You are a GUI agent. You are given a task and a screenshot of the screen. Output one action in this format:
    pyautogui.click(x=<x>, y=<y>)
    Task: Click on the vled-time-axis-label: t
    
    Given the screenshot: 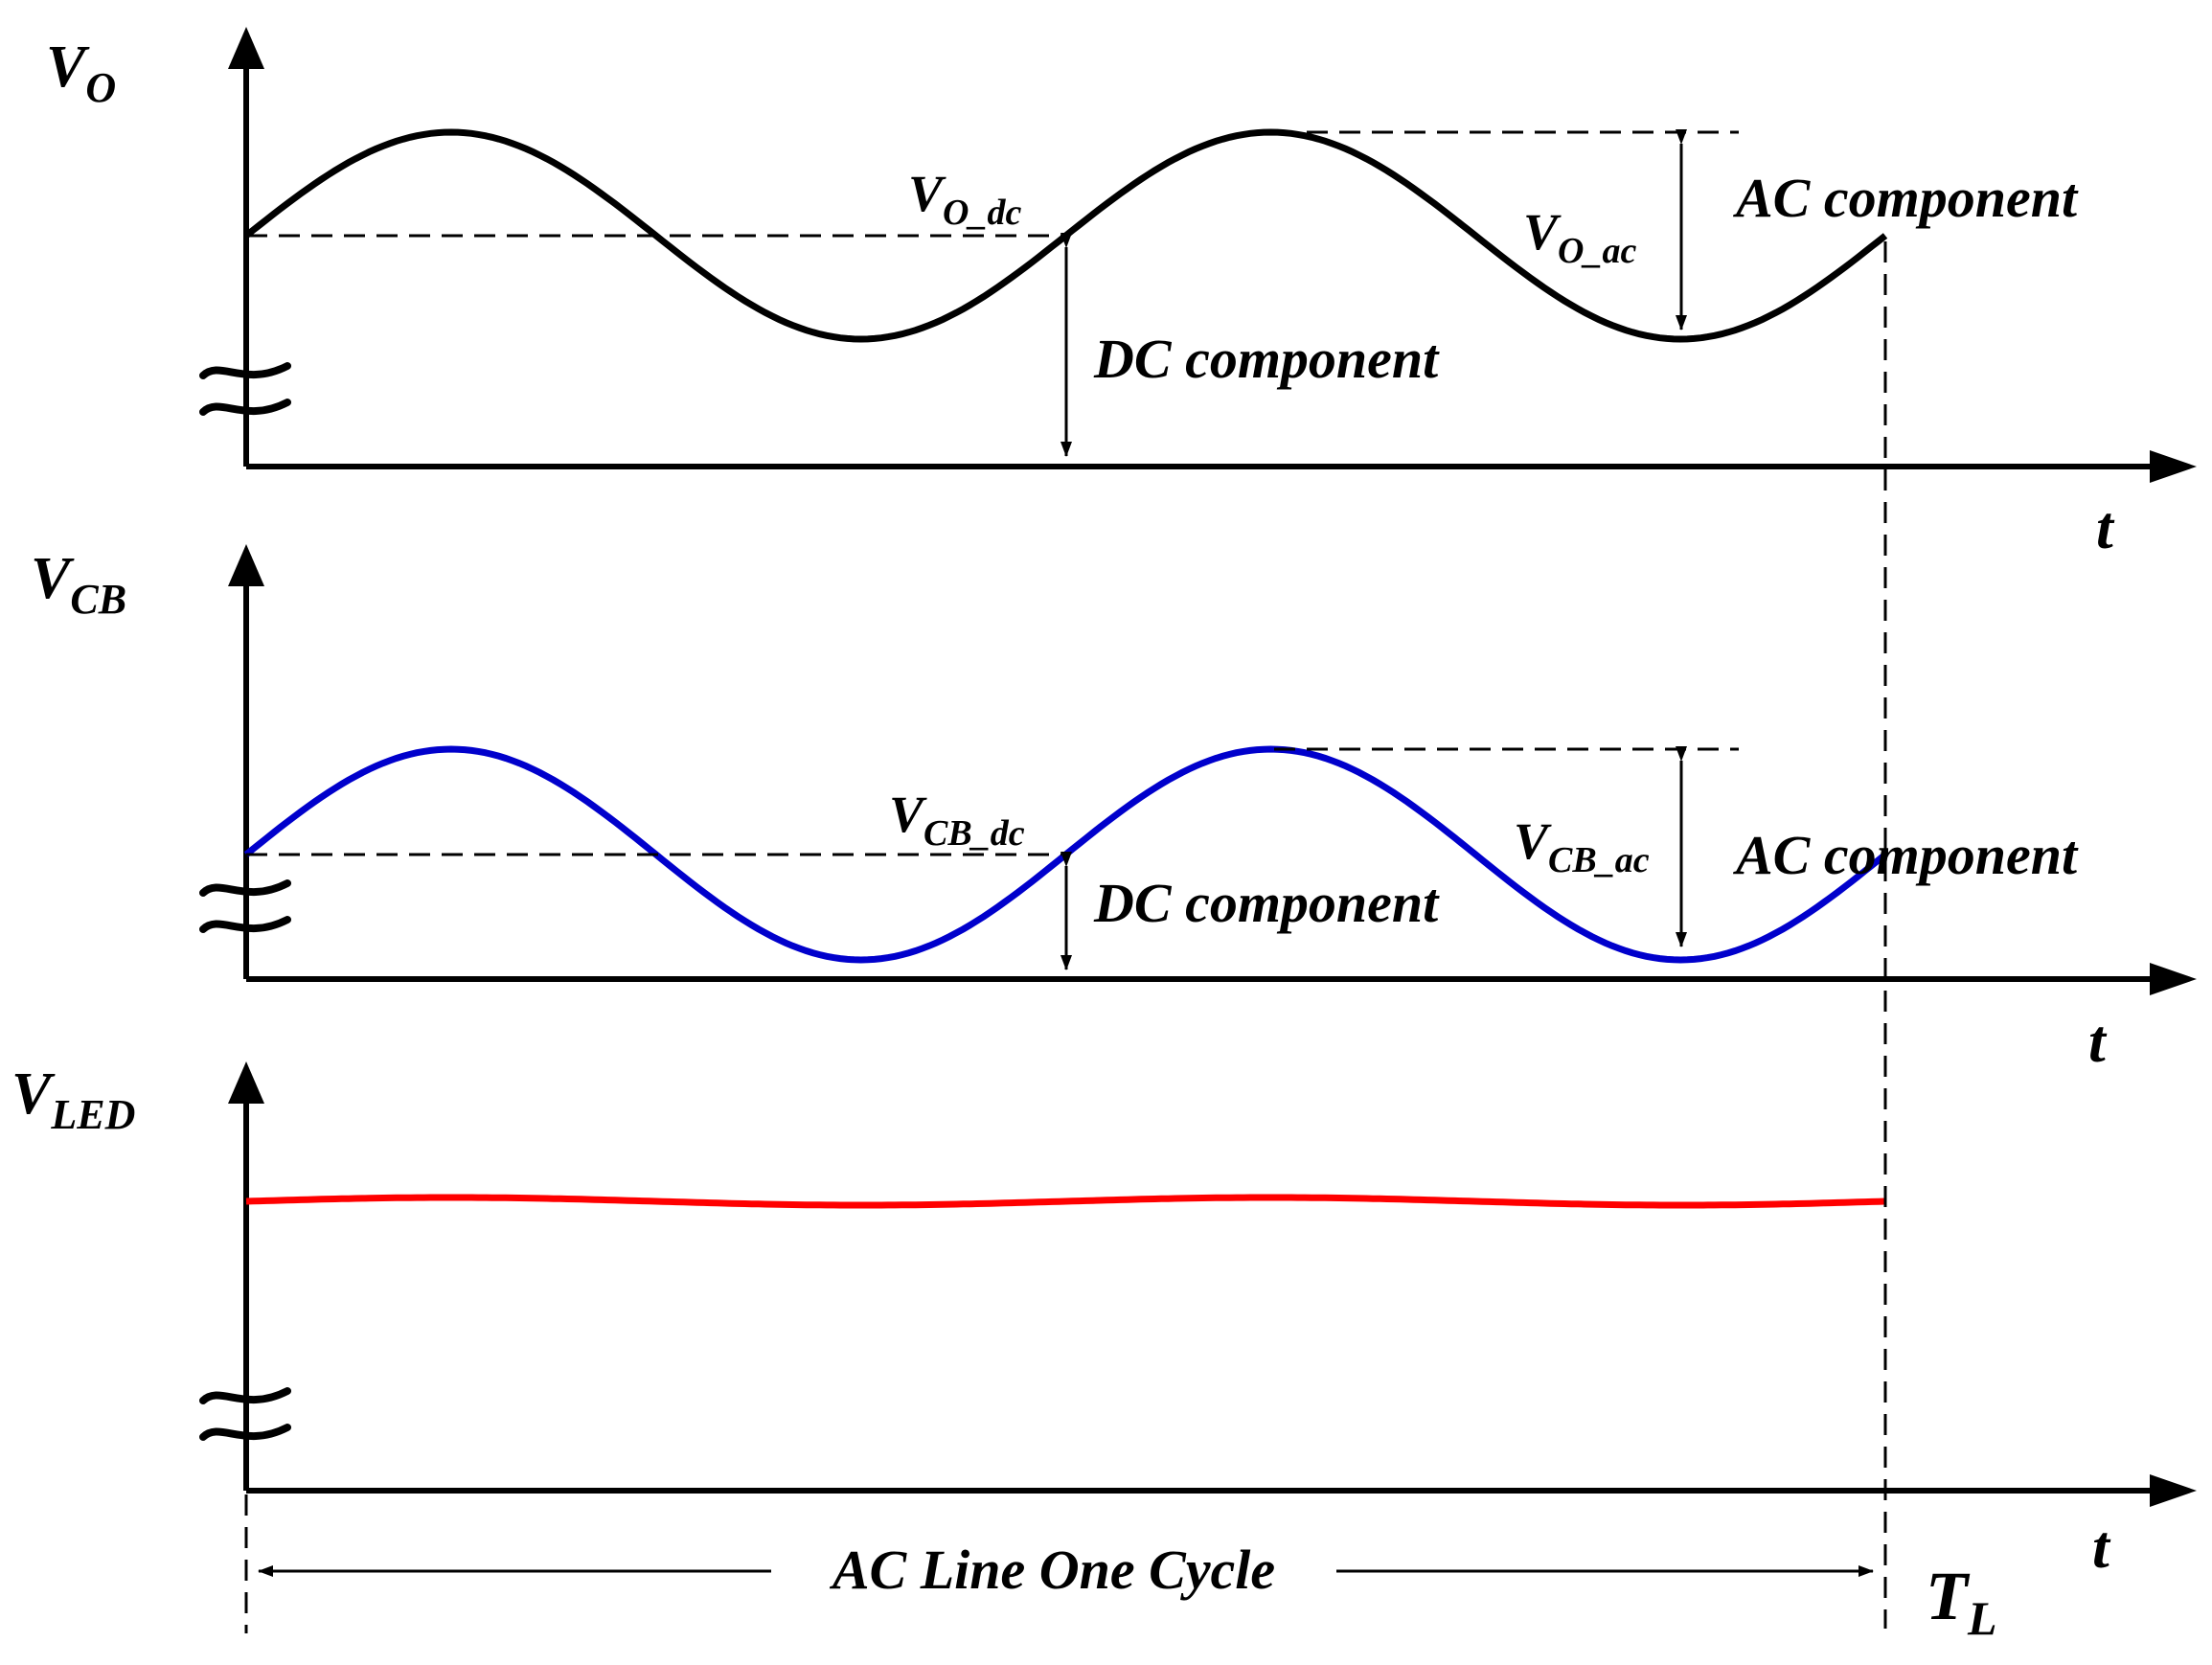 What is the action you would take?
    pyautogui.click(x=2101, y=1547)
    